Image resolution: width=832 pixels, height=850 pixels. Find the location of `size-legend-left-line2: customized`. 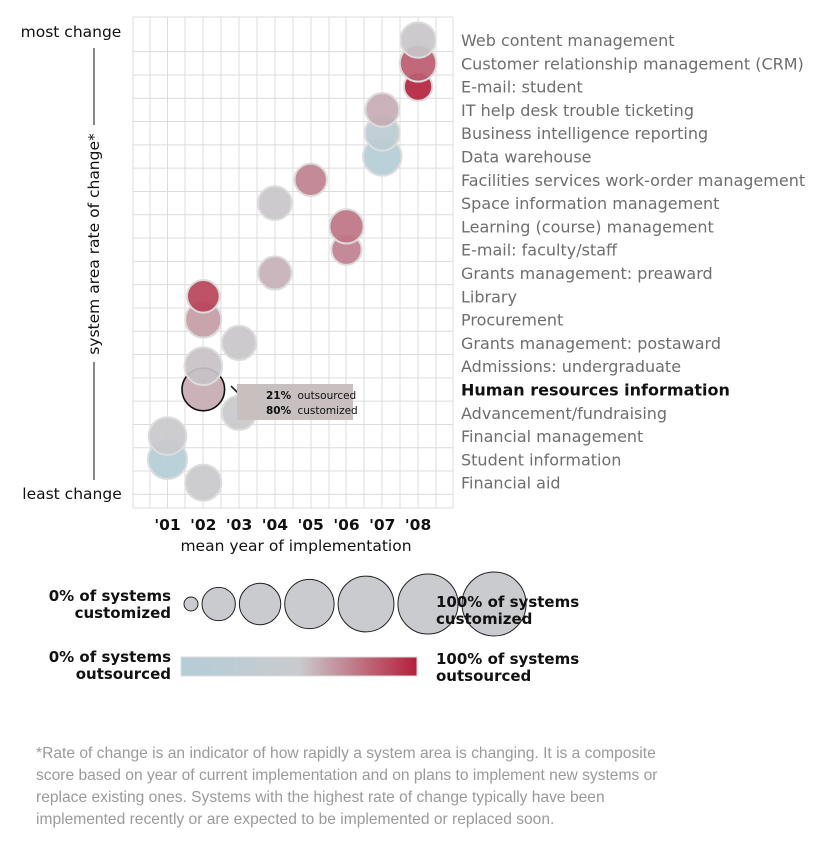

size-legend-left-line2: customized is located at coordinates (123, 613).